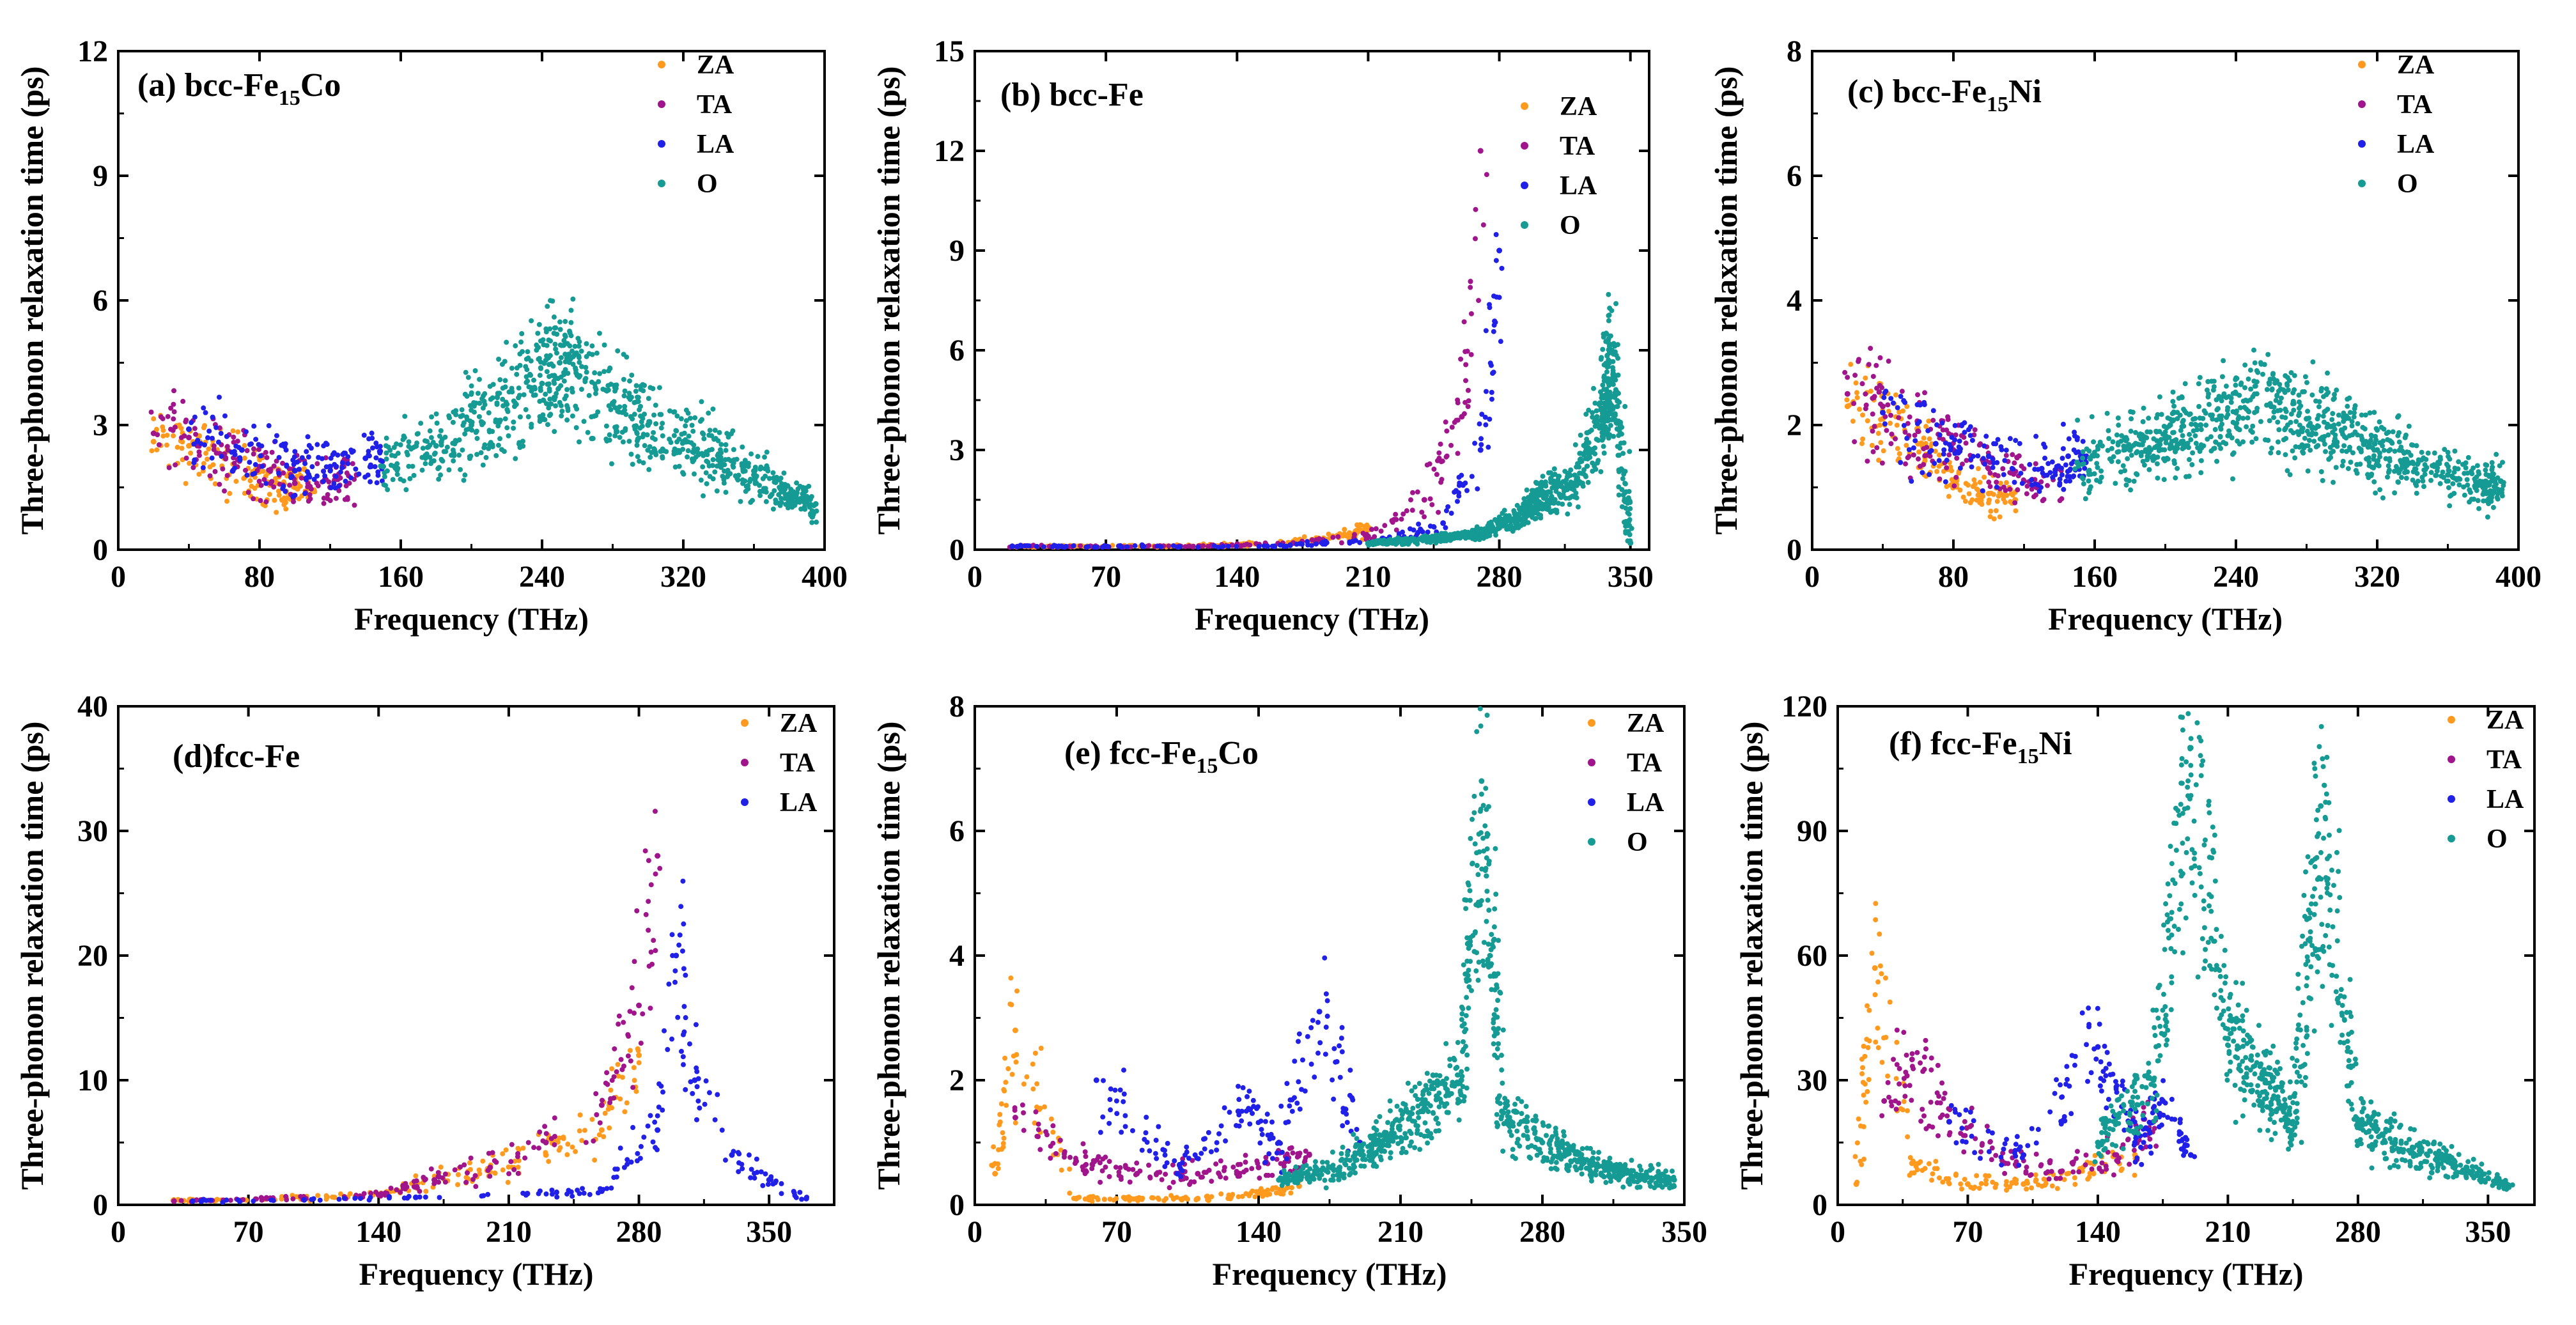 This screenshot has width=2576, height=1325. What do you see at coordinates (888, 300) in the screenshot?
I see `y-axis-title: Three-phonon relaxation time (ps)` at bounding box center [888, 300].